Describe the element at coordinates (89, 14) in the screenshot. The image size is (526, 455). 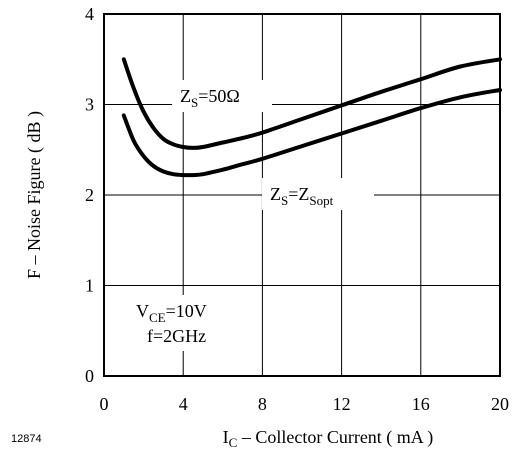
I see `y-tick-label-4: 4` at that location.